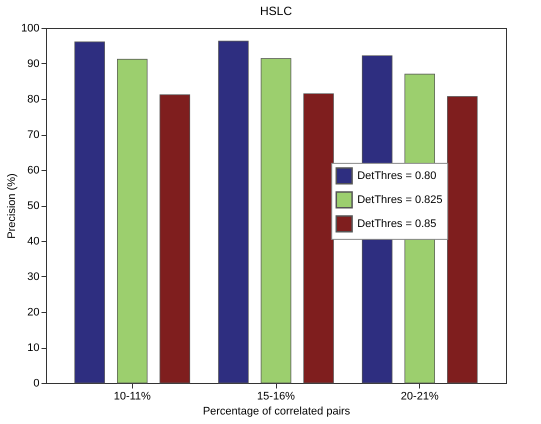 Image resolution: width=541 pixels, height=424 pixels. What do you see at coordinates (419, 396) in the screenshot?
I see `x-tick-label: 20-21%` at bounding box center [419, 396].